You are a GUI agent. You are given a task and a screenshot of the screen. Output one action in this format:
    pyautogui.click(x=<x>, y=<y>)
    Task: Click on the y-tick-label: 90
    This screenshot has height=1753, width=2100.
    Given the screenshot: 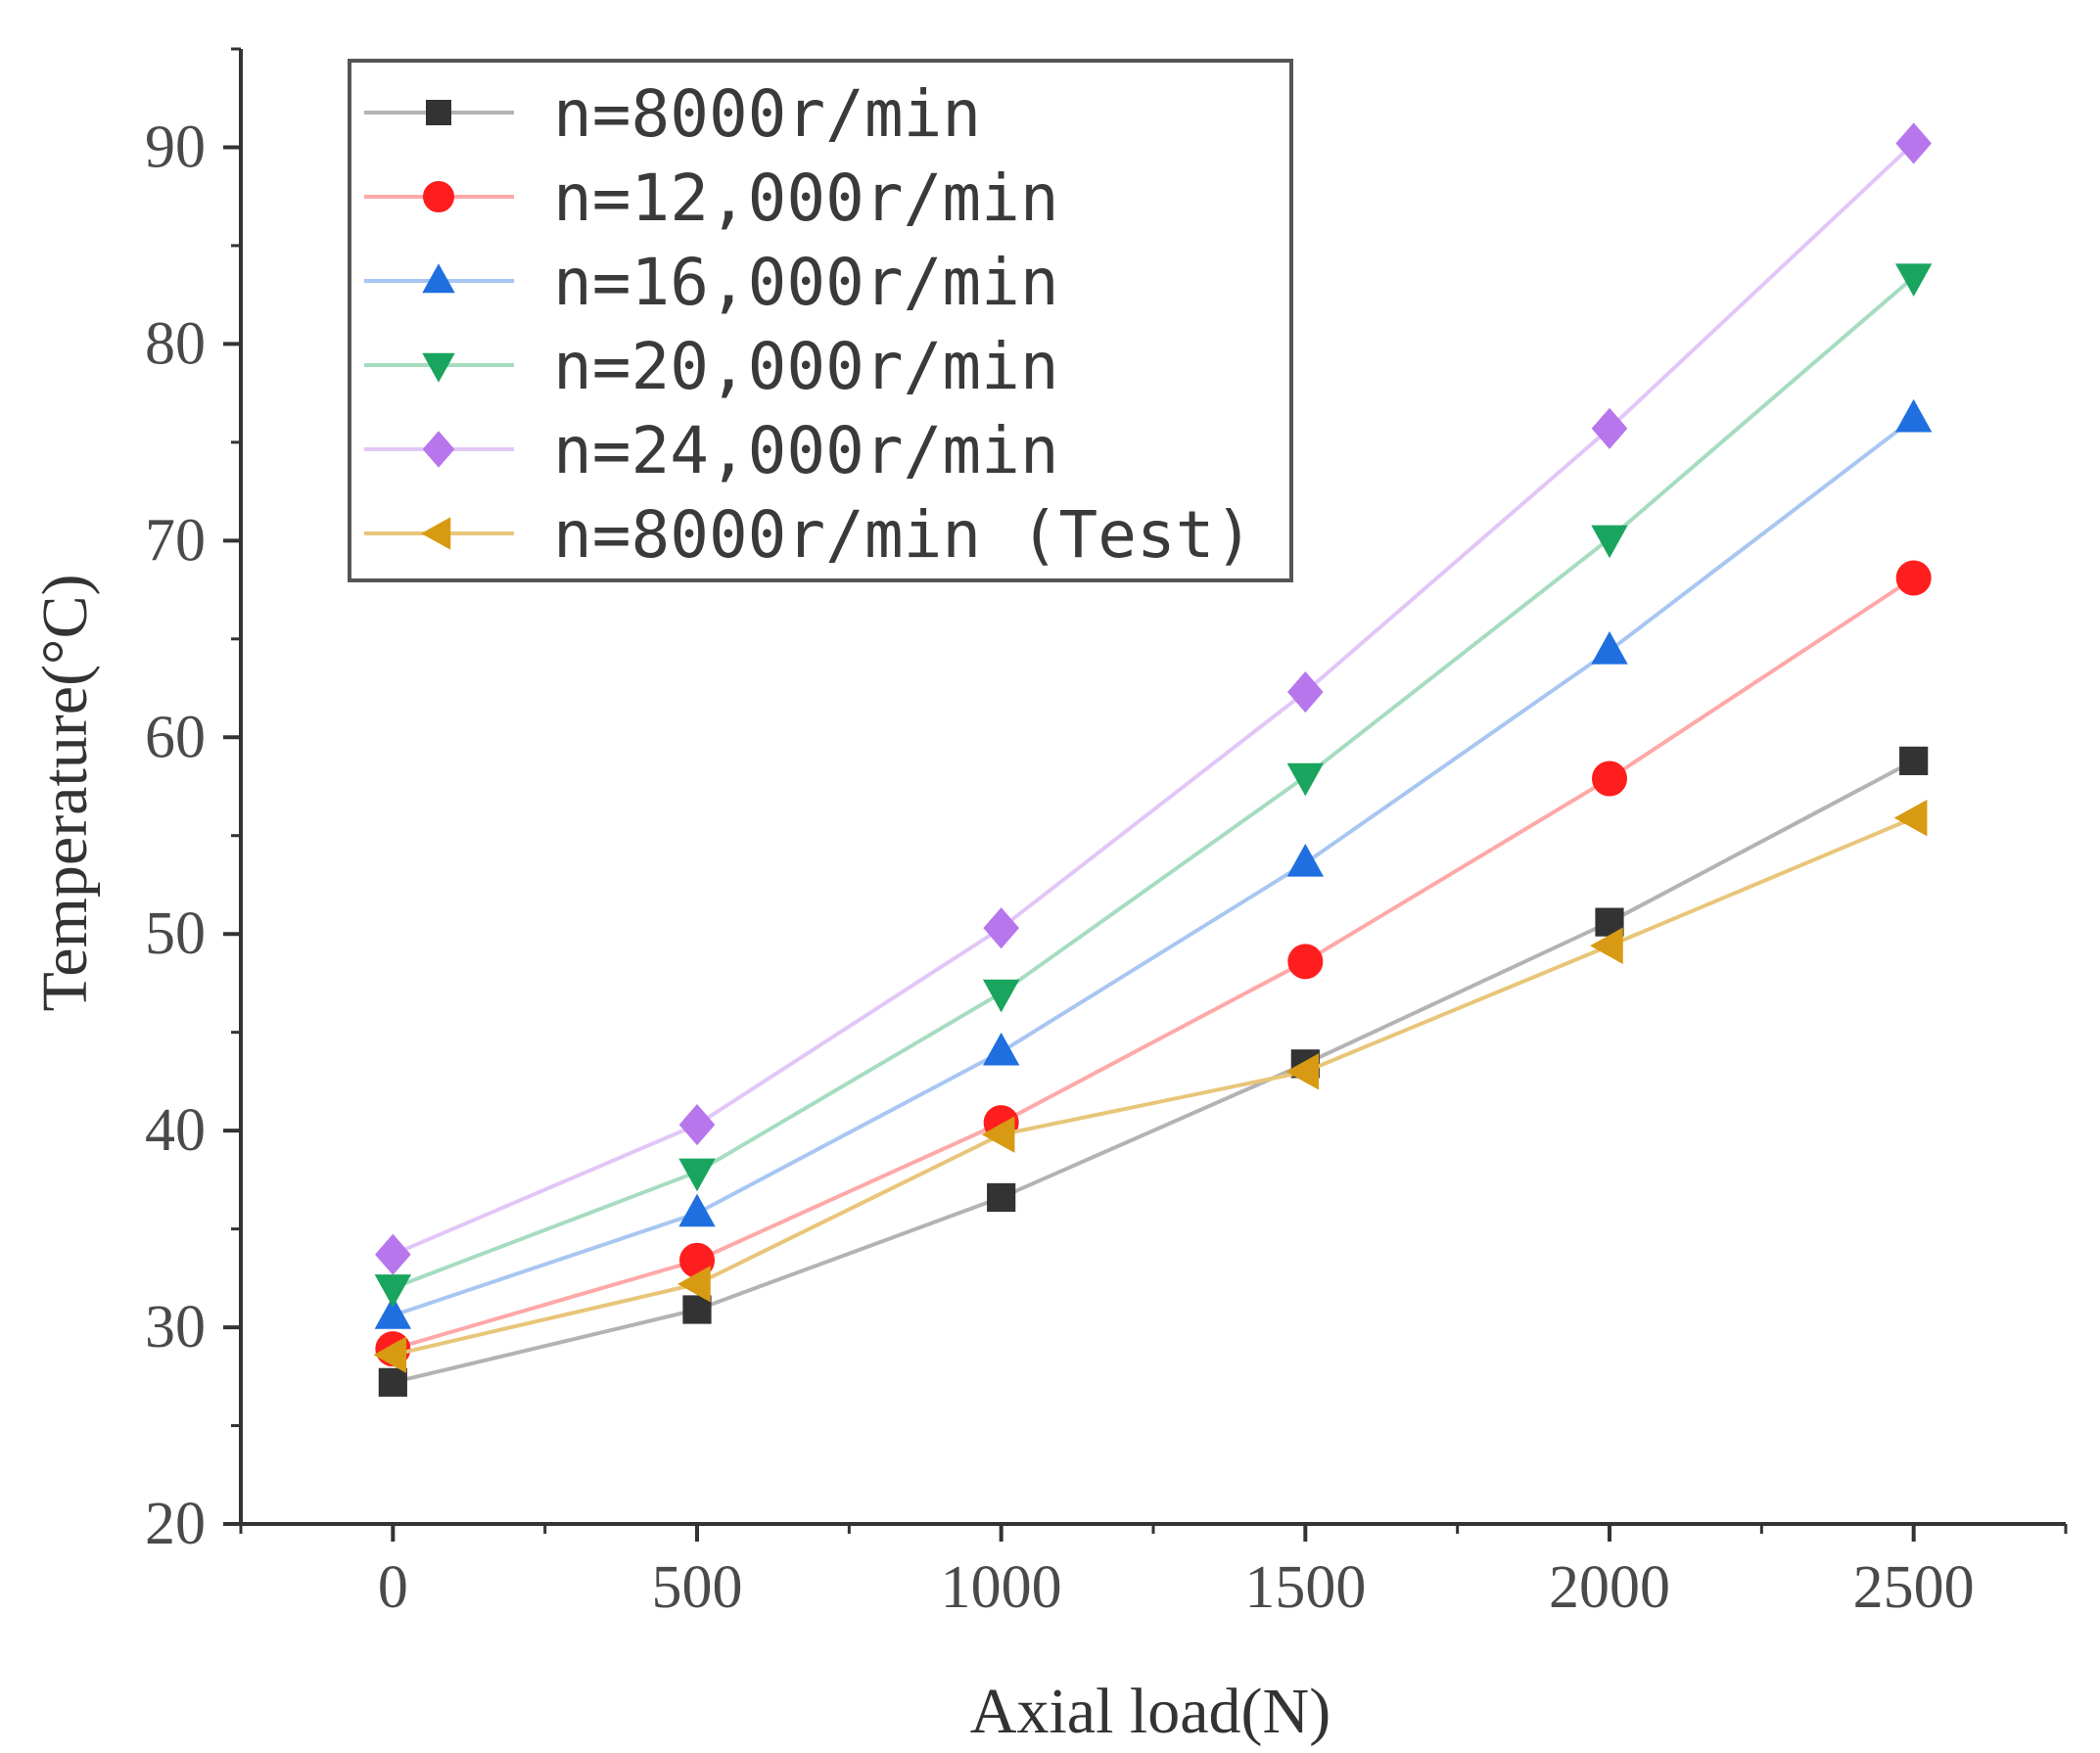 What is the action you would take?
    pyautogui.click(x=175, y=147)
    